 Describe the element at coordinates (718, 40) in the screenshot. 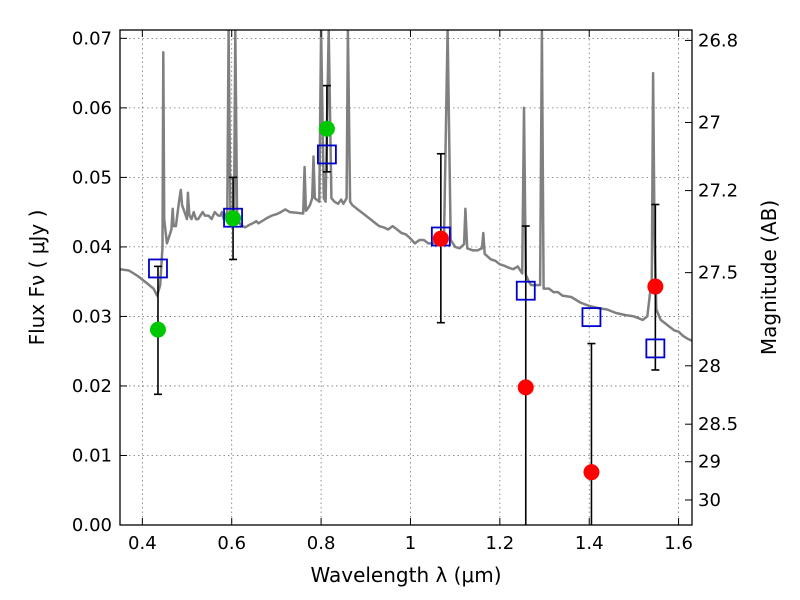

I see `y2-tick-label: 26.8` at that location.